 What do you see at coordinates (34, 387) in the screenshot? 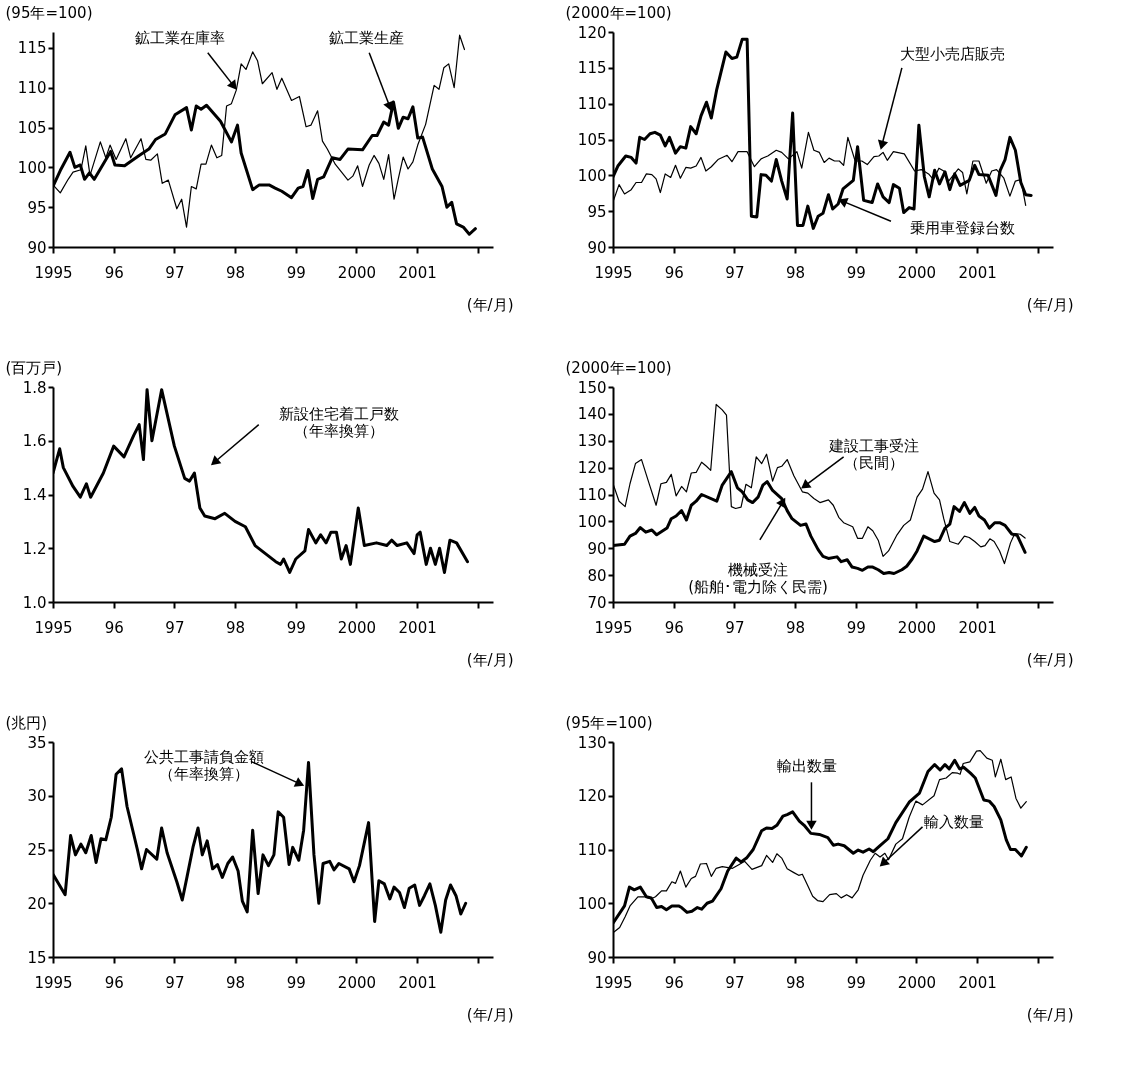
I see `y-tick-label: 1.8` at bounding box center [34, 387].